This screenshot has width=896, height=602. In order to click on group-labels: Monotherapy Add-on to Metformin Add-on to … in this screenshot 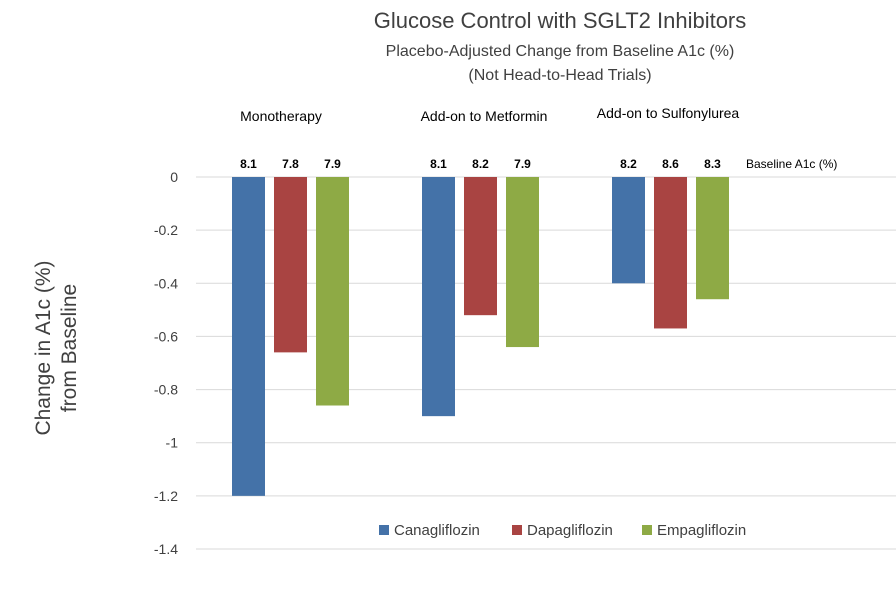, I will do `click(489, 114)`.